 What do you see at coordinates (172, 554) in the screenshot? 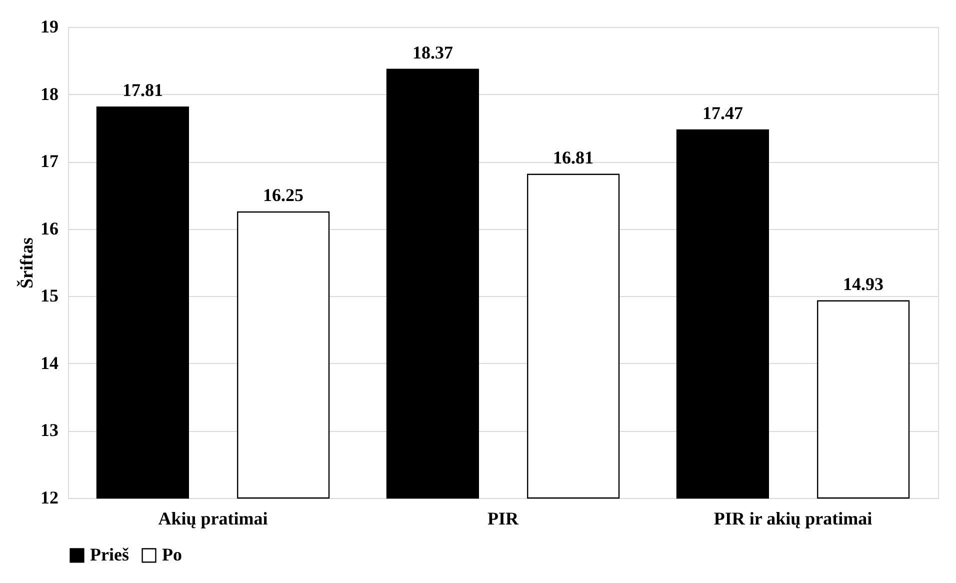
I see `legend-label: Po` at bounding box center [172, 554].